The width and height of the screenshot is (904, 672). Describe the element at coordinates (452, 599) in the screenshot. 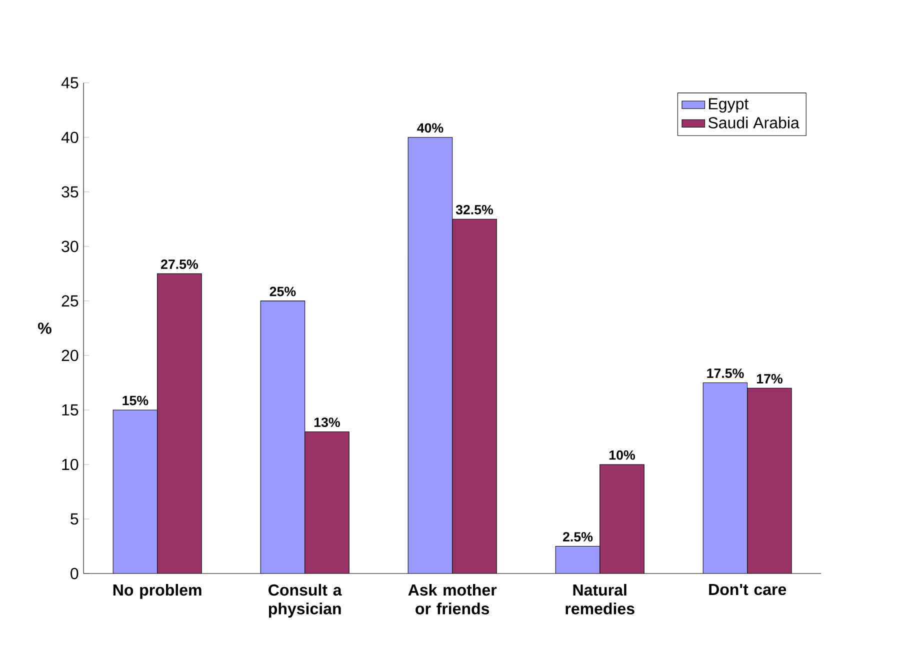

I see `x-tick-label: Ask mother or friends` at that location.